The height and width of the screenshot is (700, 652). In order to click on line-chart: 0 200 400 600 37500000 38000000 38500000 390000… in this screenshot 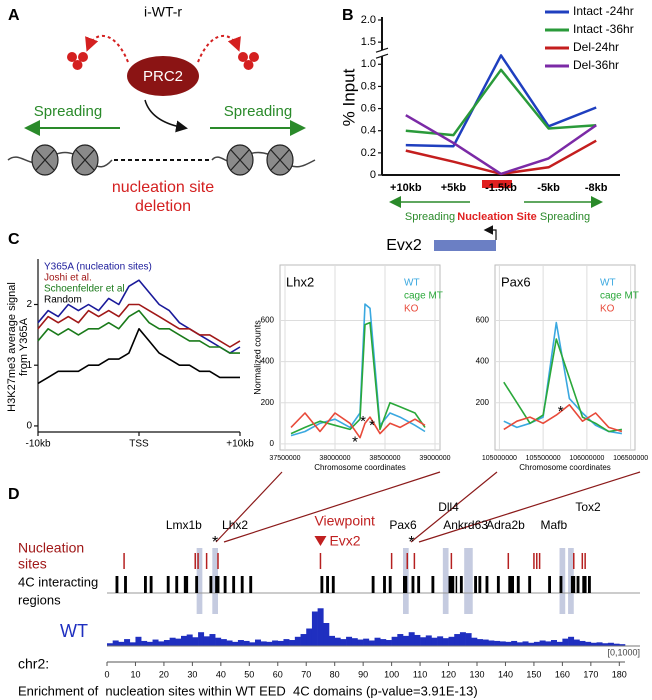, I will do `click(351, 368)`.